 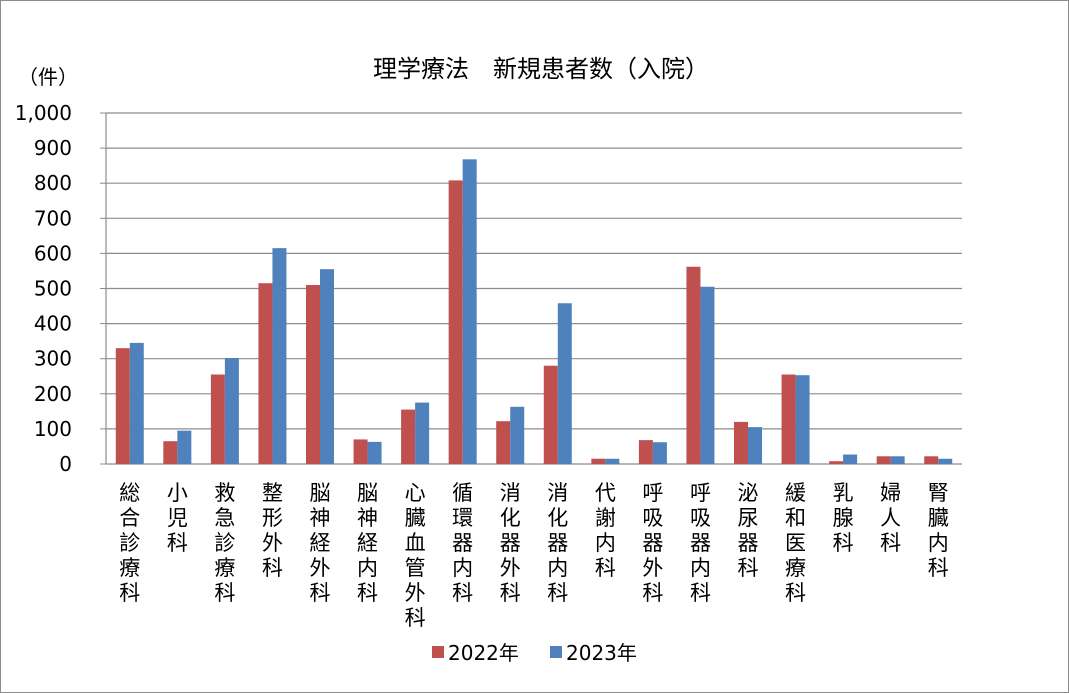 I want to click on category-label: 緩和医療科, so click(x=795, y=543).